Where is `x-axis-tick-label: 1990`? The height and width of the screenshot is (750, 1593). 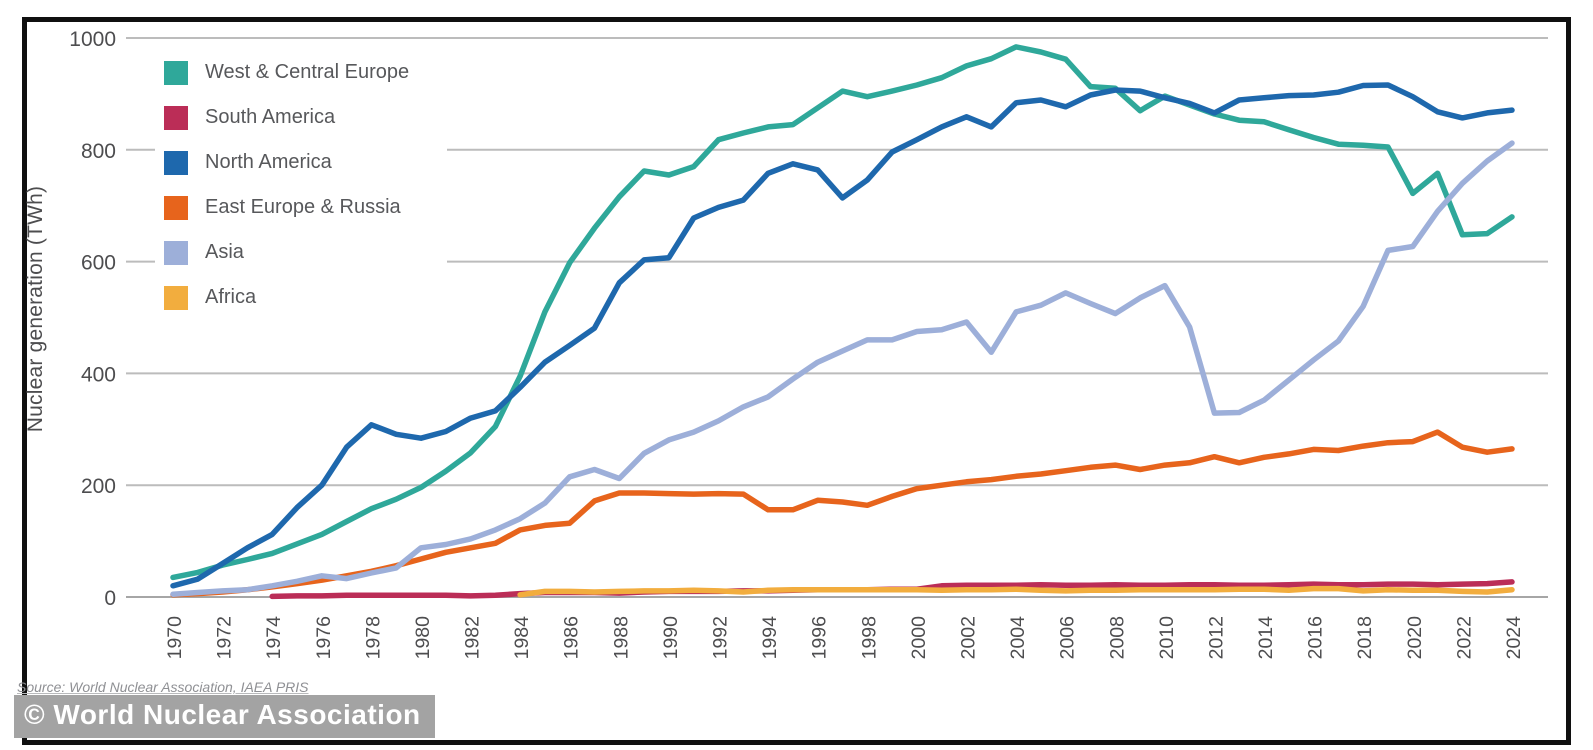 x-axis-tick-label: 1990 is located at coordinates (671, 638).